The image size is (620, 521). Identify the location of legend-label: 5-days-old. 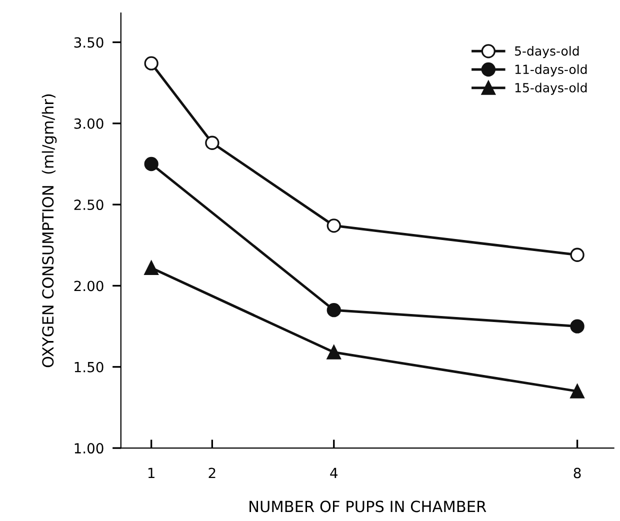
(547, 52).